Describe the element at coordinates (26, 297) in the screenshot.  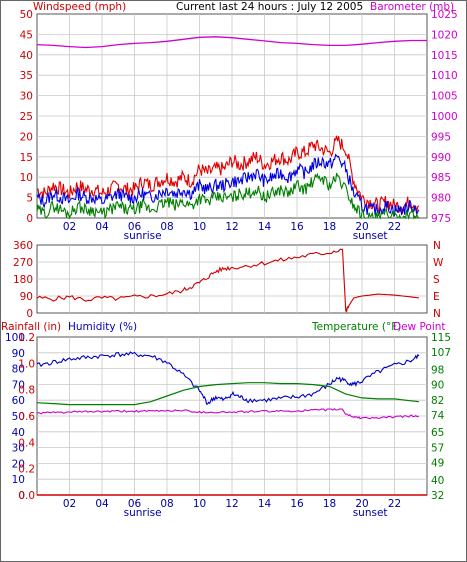
I see `direction-tick-label: 90` at that location.